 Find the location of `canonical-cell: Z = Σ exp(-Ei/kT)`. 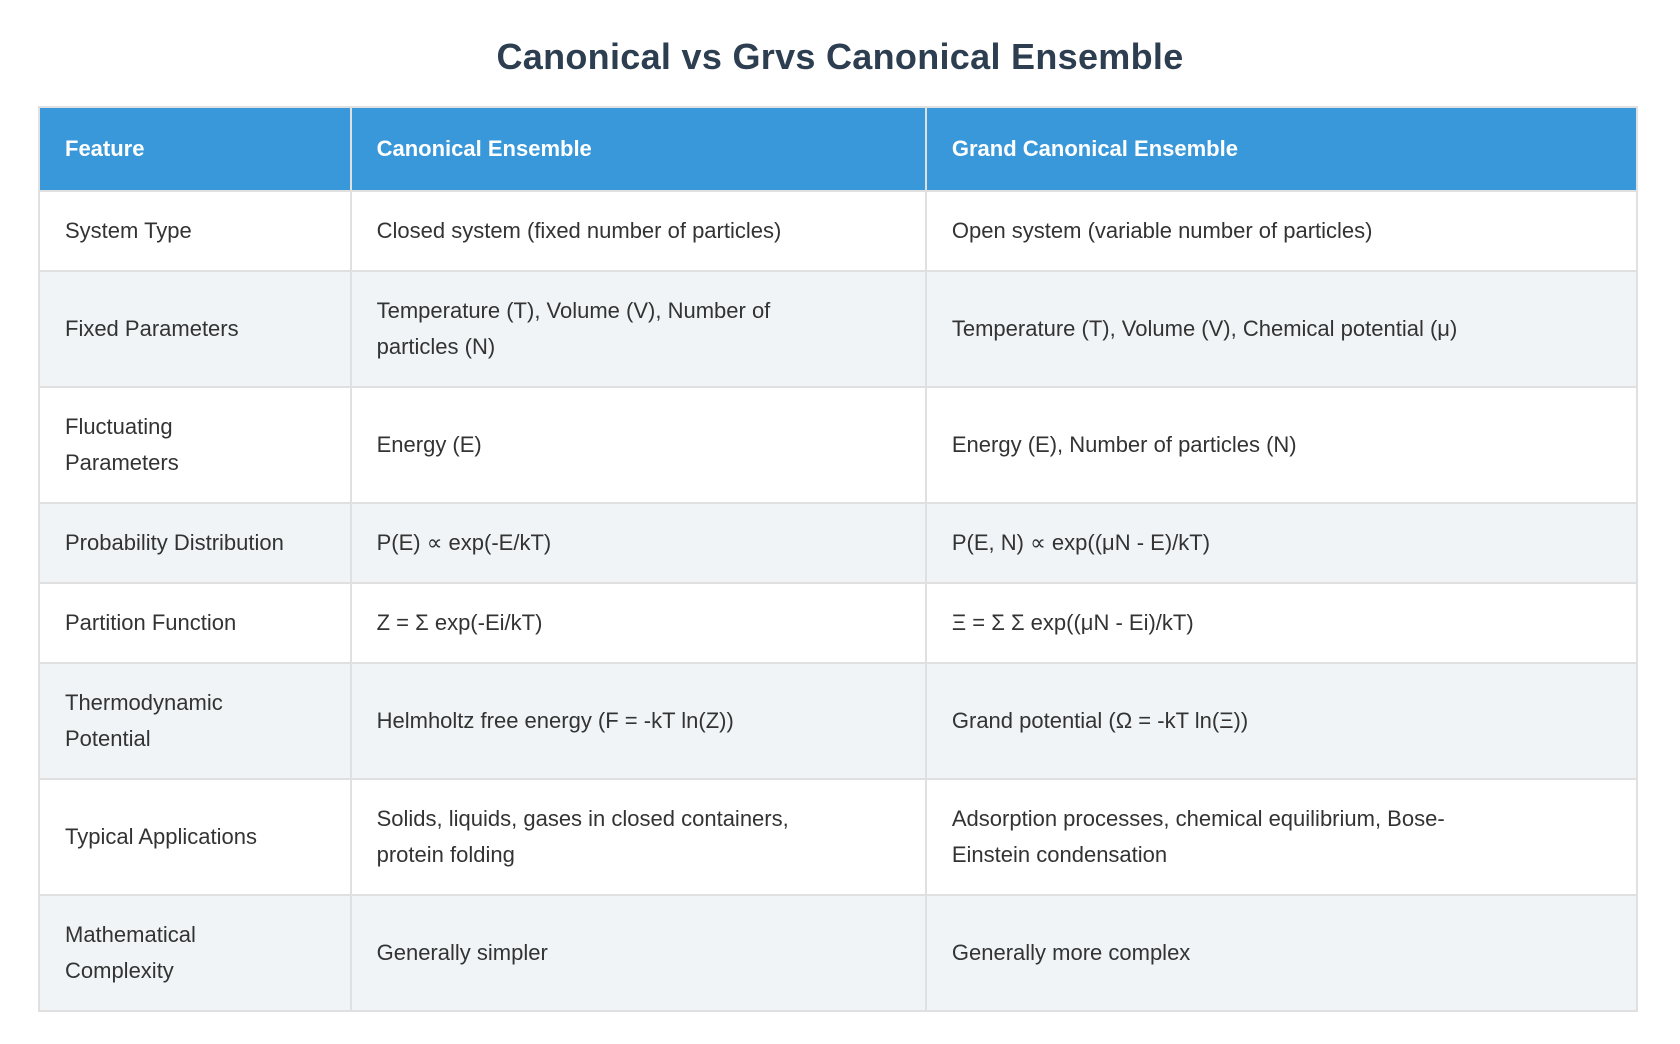

canonical-cell: Z = Σ exp(-Ei/kT) is located at coordinates (638, 623).